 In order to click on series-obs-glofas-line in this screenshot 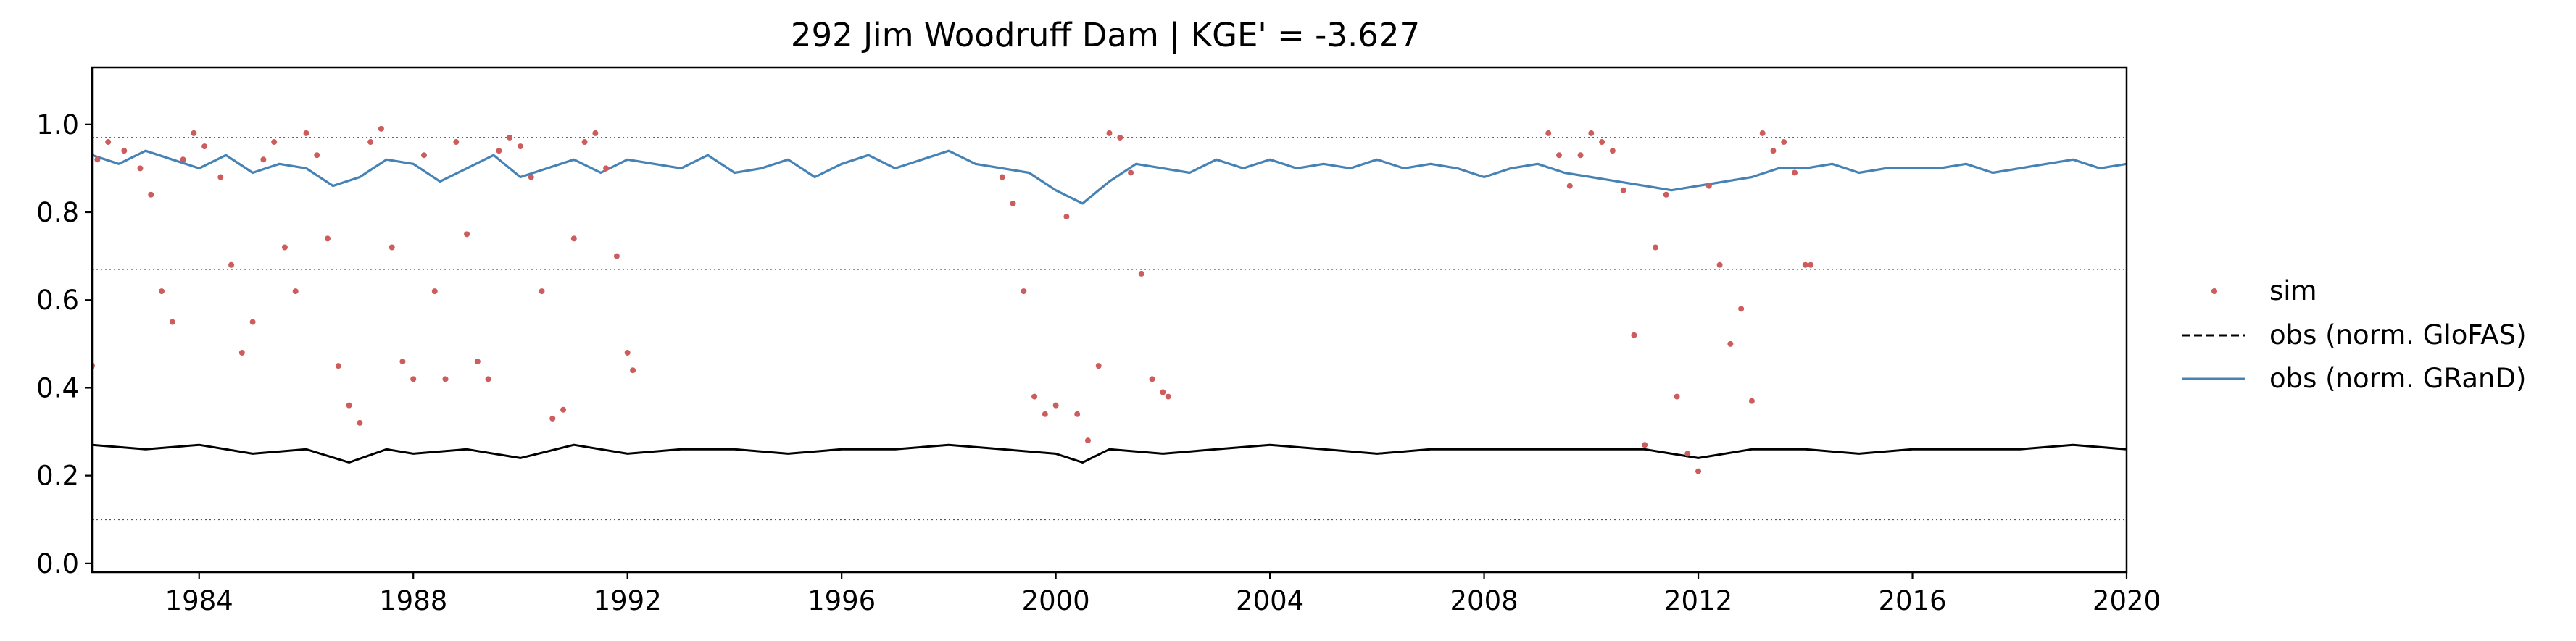, I will do `click(1109, 454)`.